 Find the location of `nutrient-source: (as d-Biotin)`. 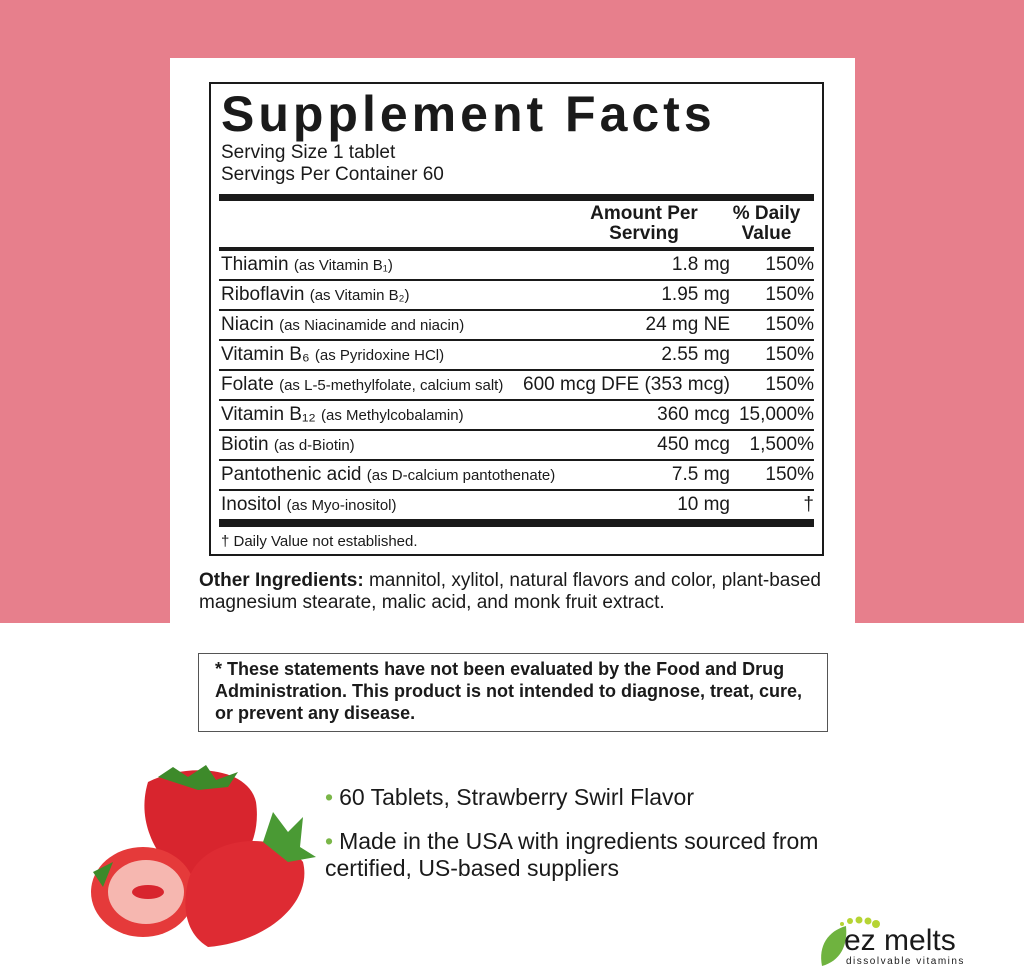

nutrient-source: (as d-Biotin) is located at coordinates (314, 445).